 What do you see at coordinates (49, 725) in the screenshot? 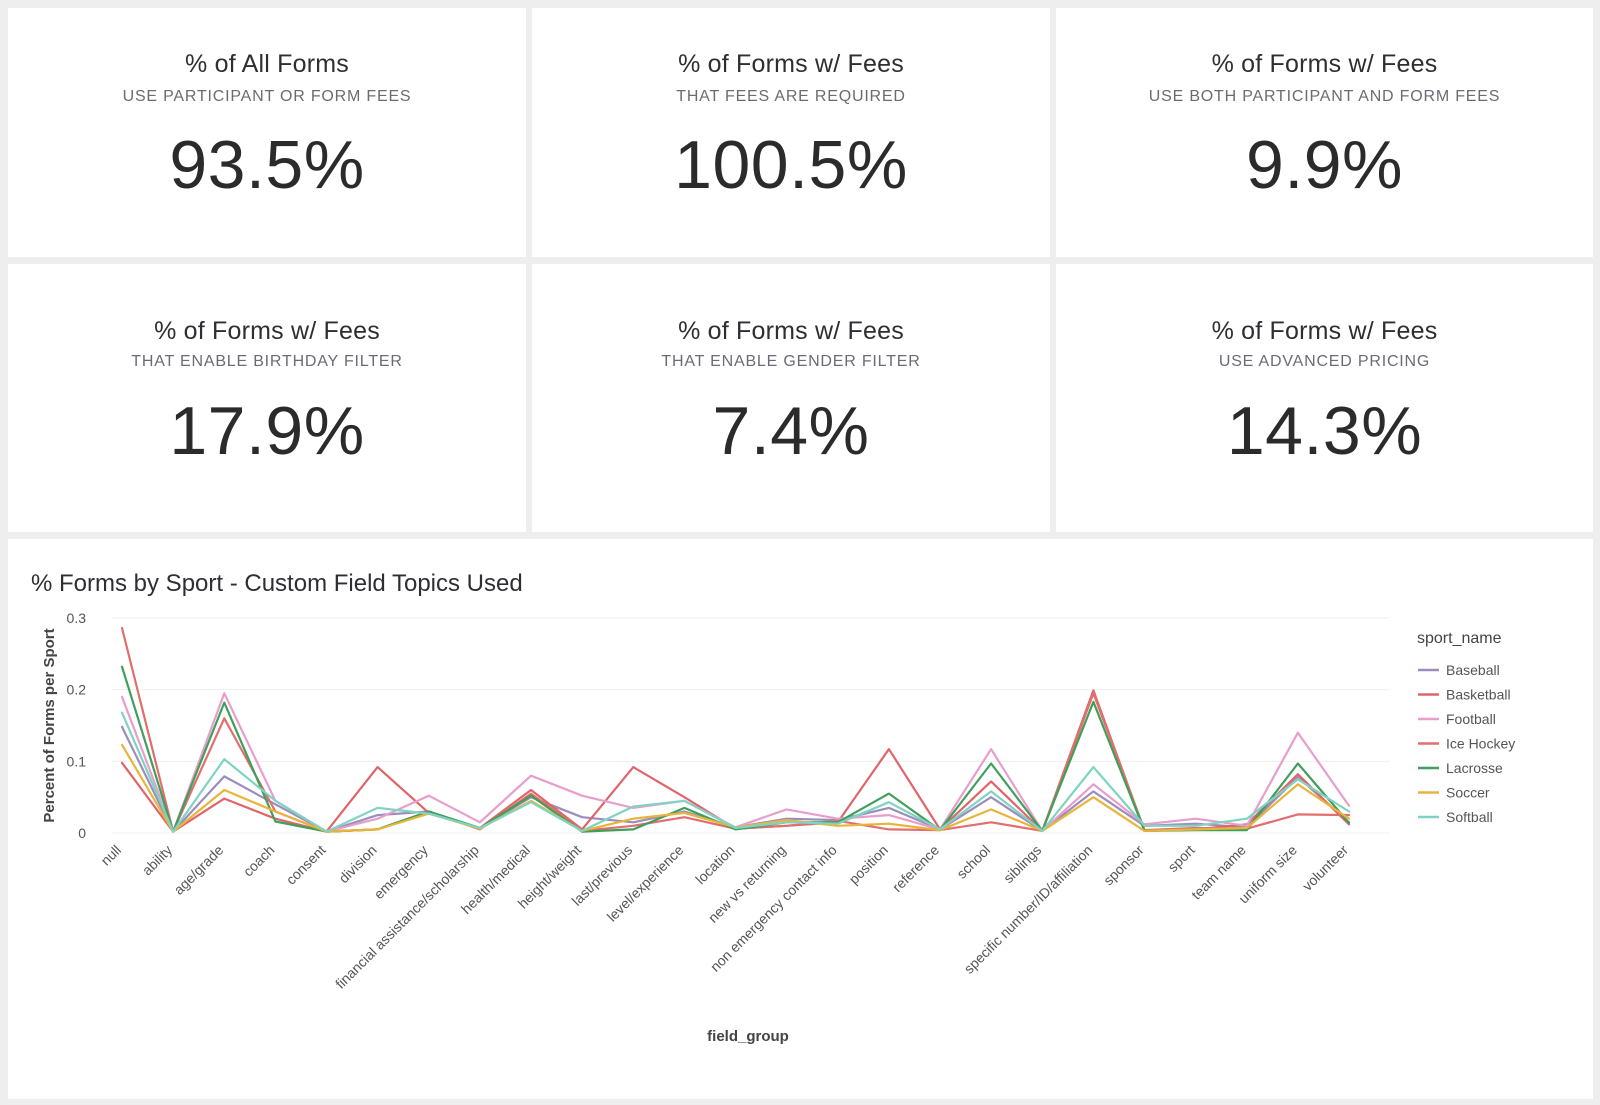
I see `y-axis-title: Percent of Forms per Sport` at bounding box center [49, 725].